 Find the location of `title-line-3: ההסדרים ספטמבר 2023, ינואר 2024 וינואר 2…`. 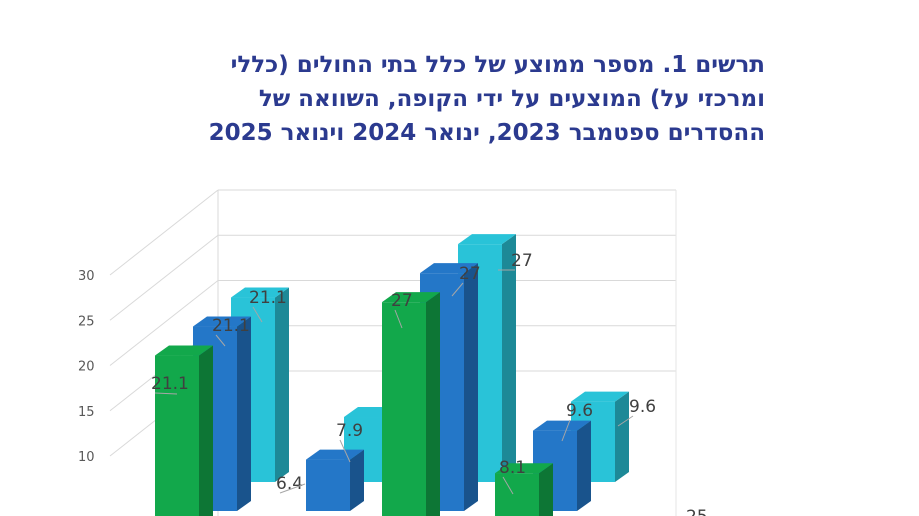

title-line-3: ההסדרים ספטמבר 2023, ינואר 2024 וינואר 2… is located at coordinates (486, 133).